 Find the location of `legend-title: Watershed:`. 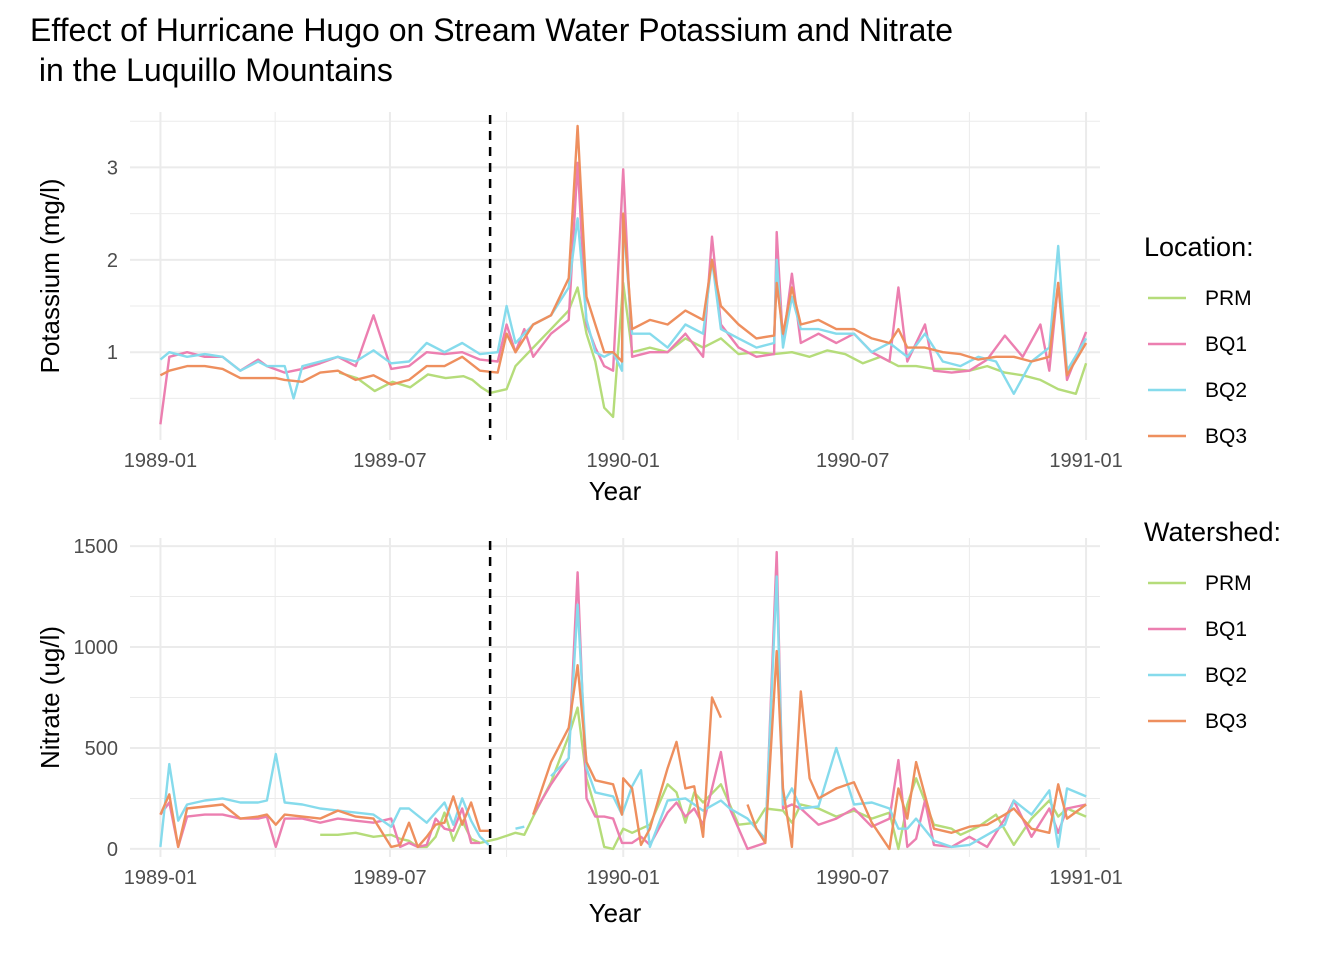

legend-title: Watershed: is located at coordinates (1212, 532).